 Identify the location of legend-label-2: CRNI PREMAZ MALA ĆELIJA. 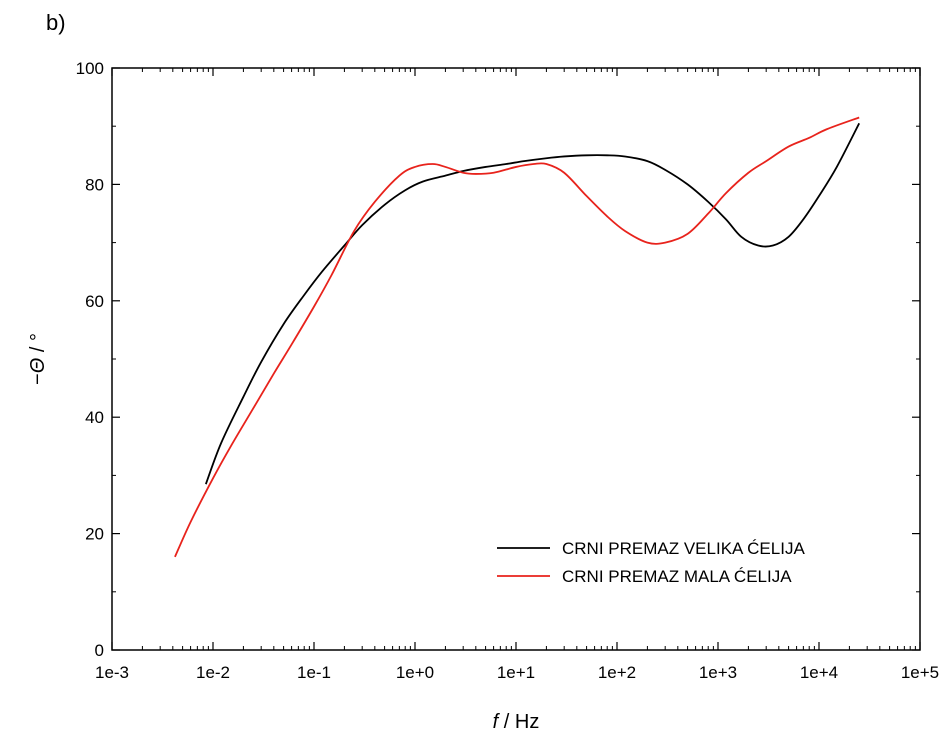
(677, 576).